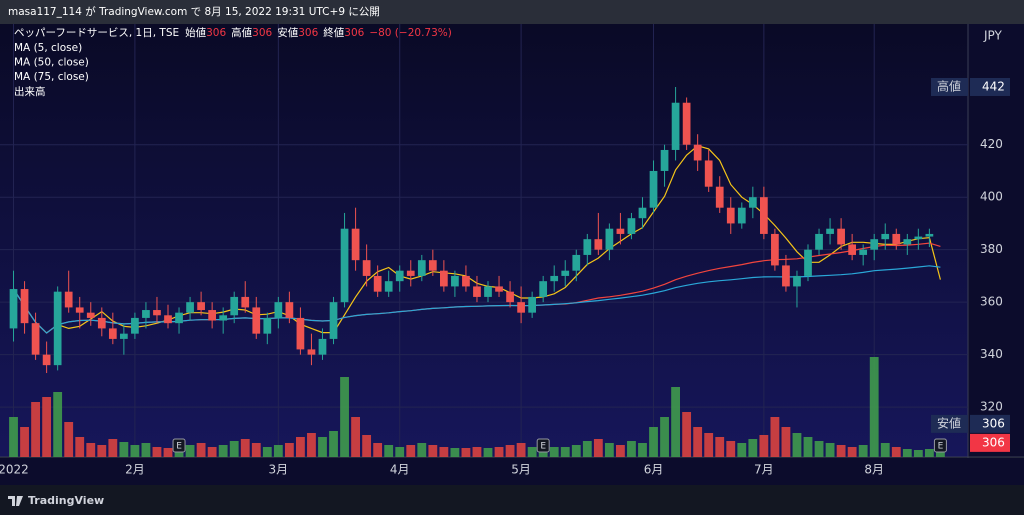 The height and width of the screenshot is (515, 1024). What do you see at coordinates (287, 32) in the screenshot?
I see `legend-part: 安値` at bounding box center [287, 32].